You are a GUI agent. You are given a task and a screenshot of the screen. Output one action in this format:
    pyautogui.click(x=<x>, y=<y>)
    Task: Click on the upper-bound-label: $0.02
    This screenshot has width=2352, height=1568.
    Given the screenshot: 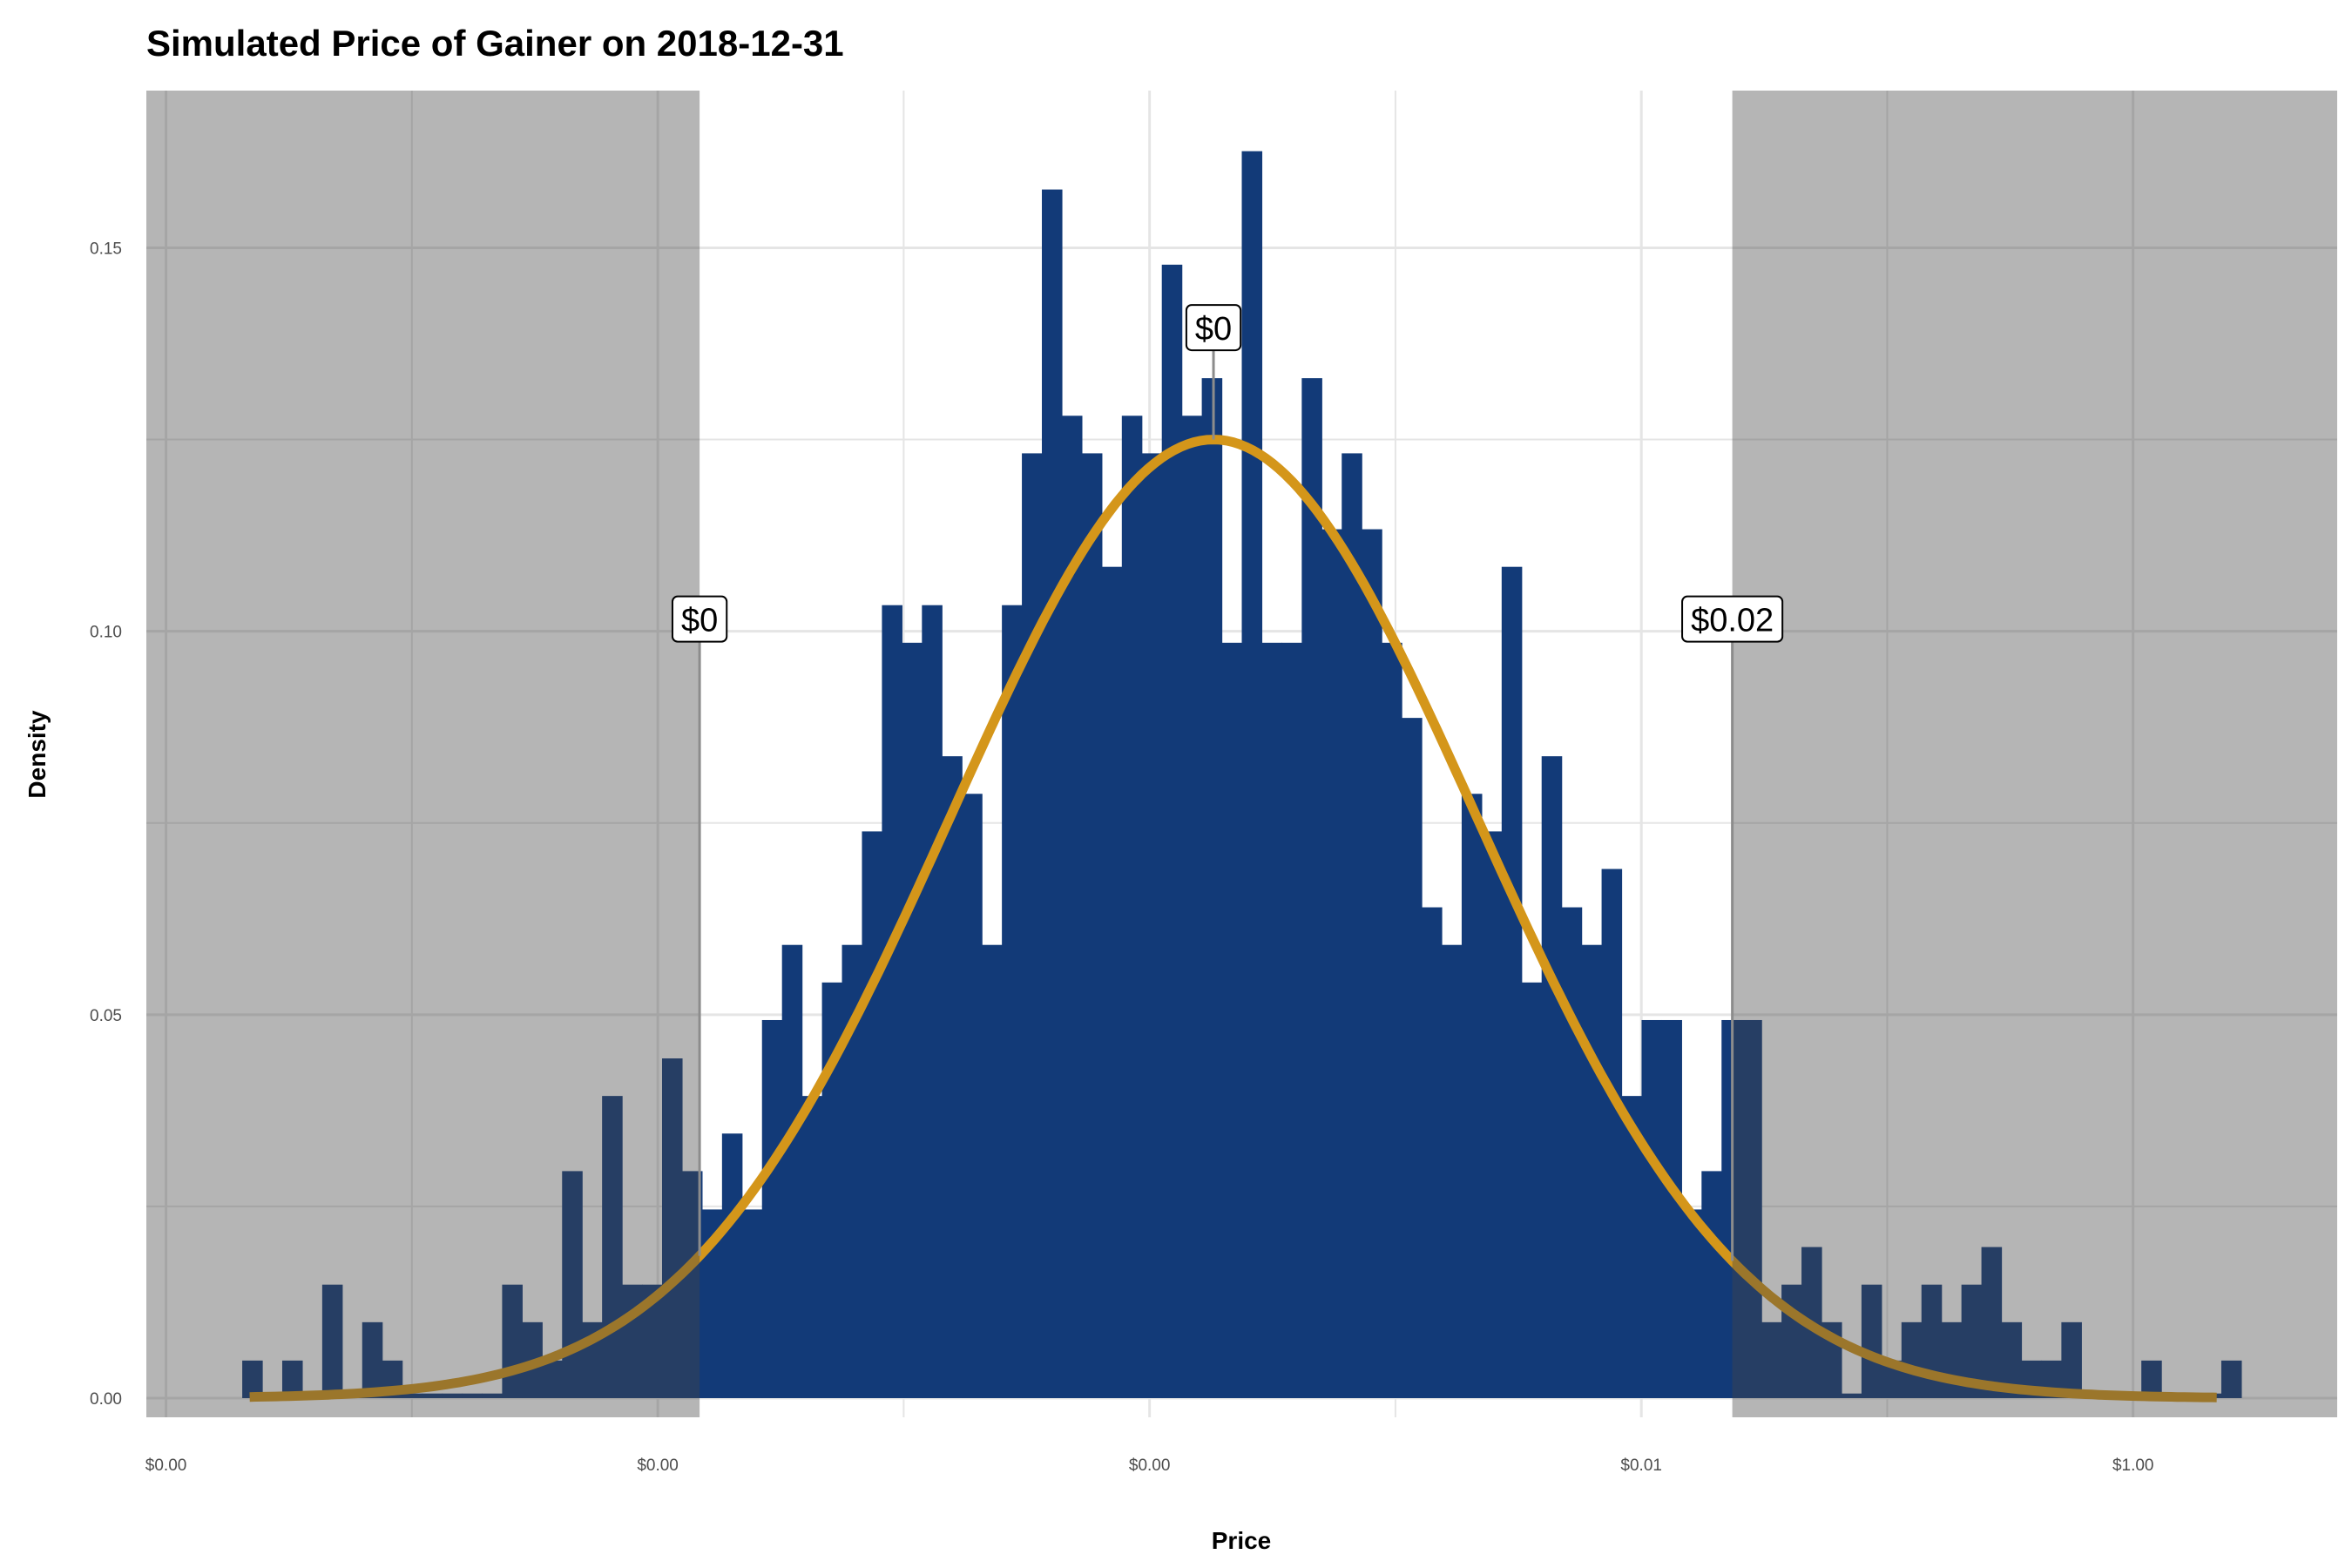 What is the action you would take?
    pyautogui.click(x=1733, y=619)
    